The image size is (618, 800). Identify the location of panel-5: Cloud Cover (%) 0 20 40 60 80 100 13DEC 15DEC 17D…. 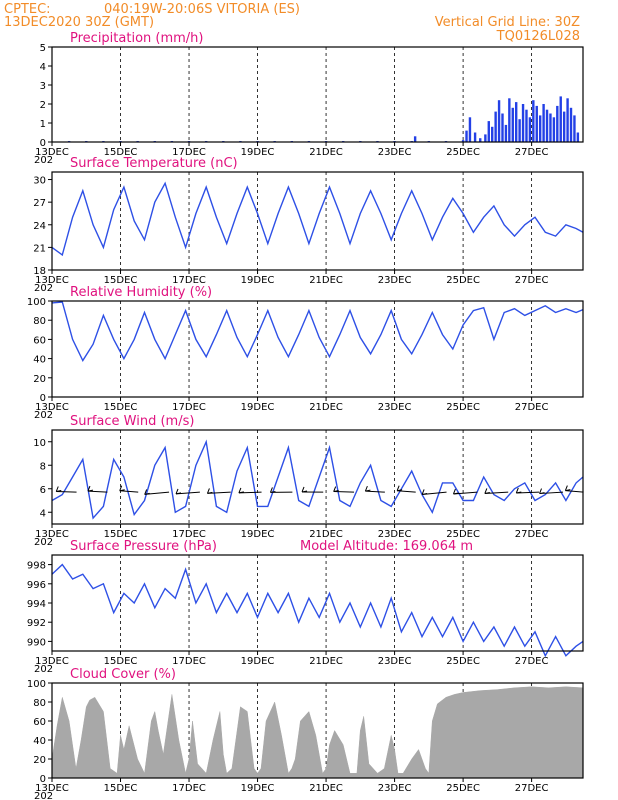
(305, 733).